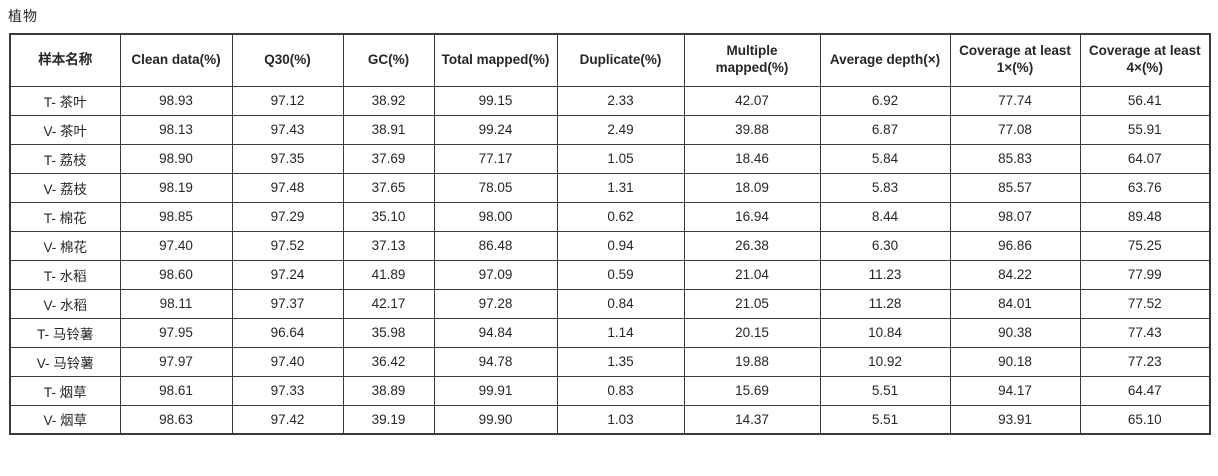  What do you see at coordinates (1145, 60) in the screenshot?
I see `column-header: Coverage at least 4×(%)` at bounding box center [1145, 60].